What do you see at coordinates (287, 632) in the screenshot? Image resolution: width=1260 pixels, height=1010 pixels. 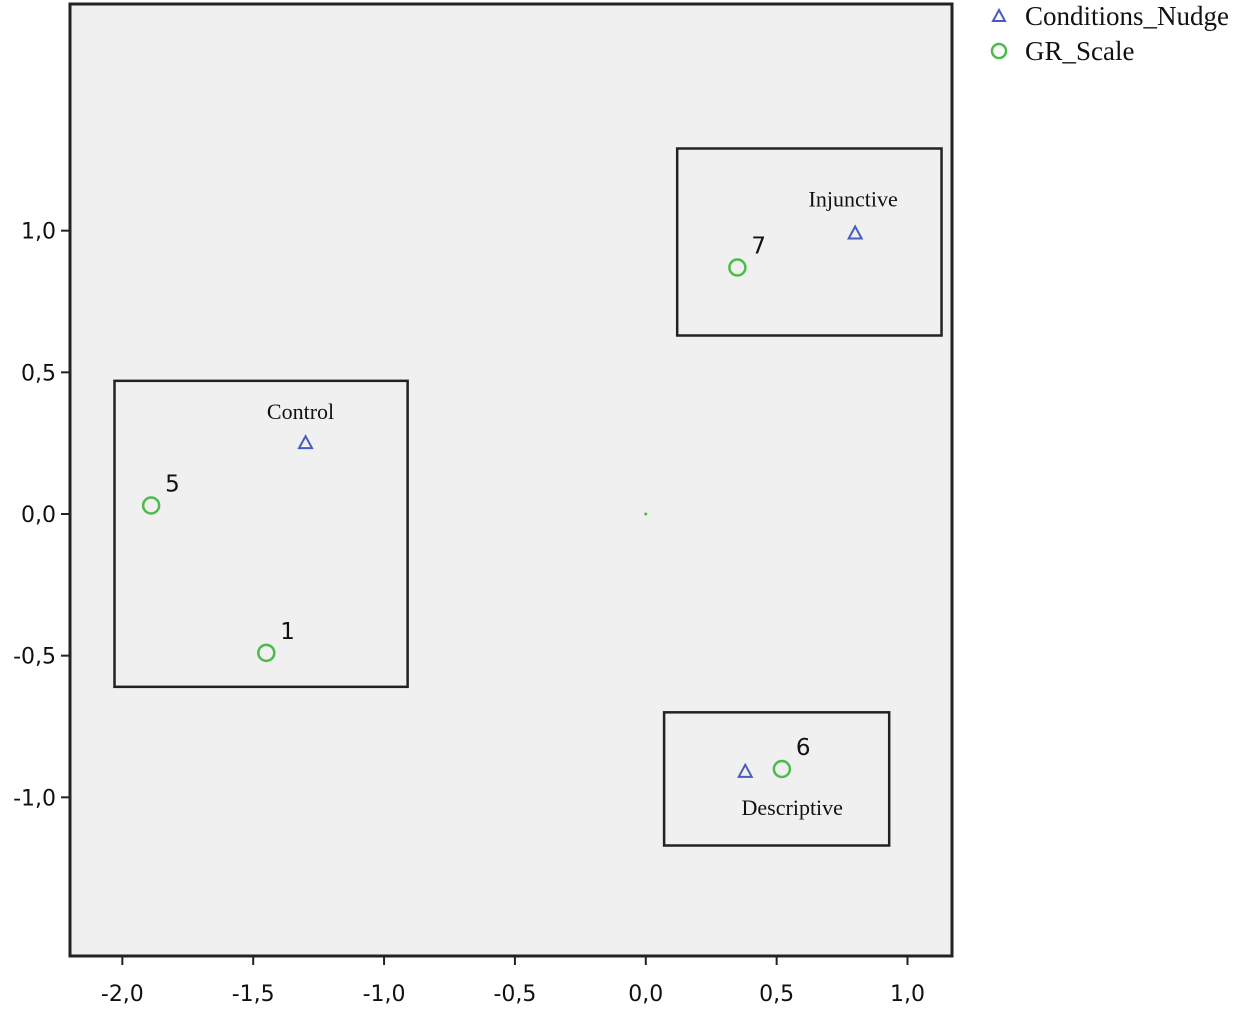 I see `point-label: 1` at bounding box center [287, 632].